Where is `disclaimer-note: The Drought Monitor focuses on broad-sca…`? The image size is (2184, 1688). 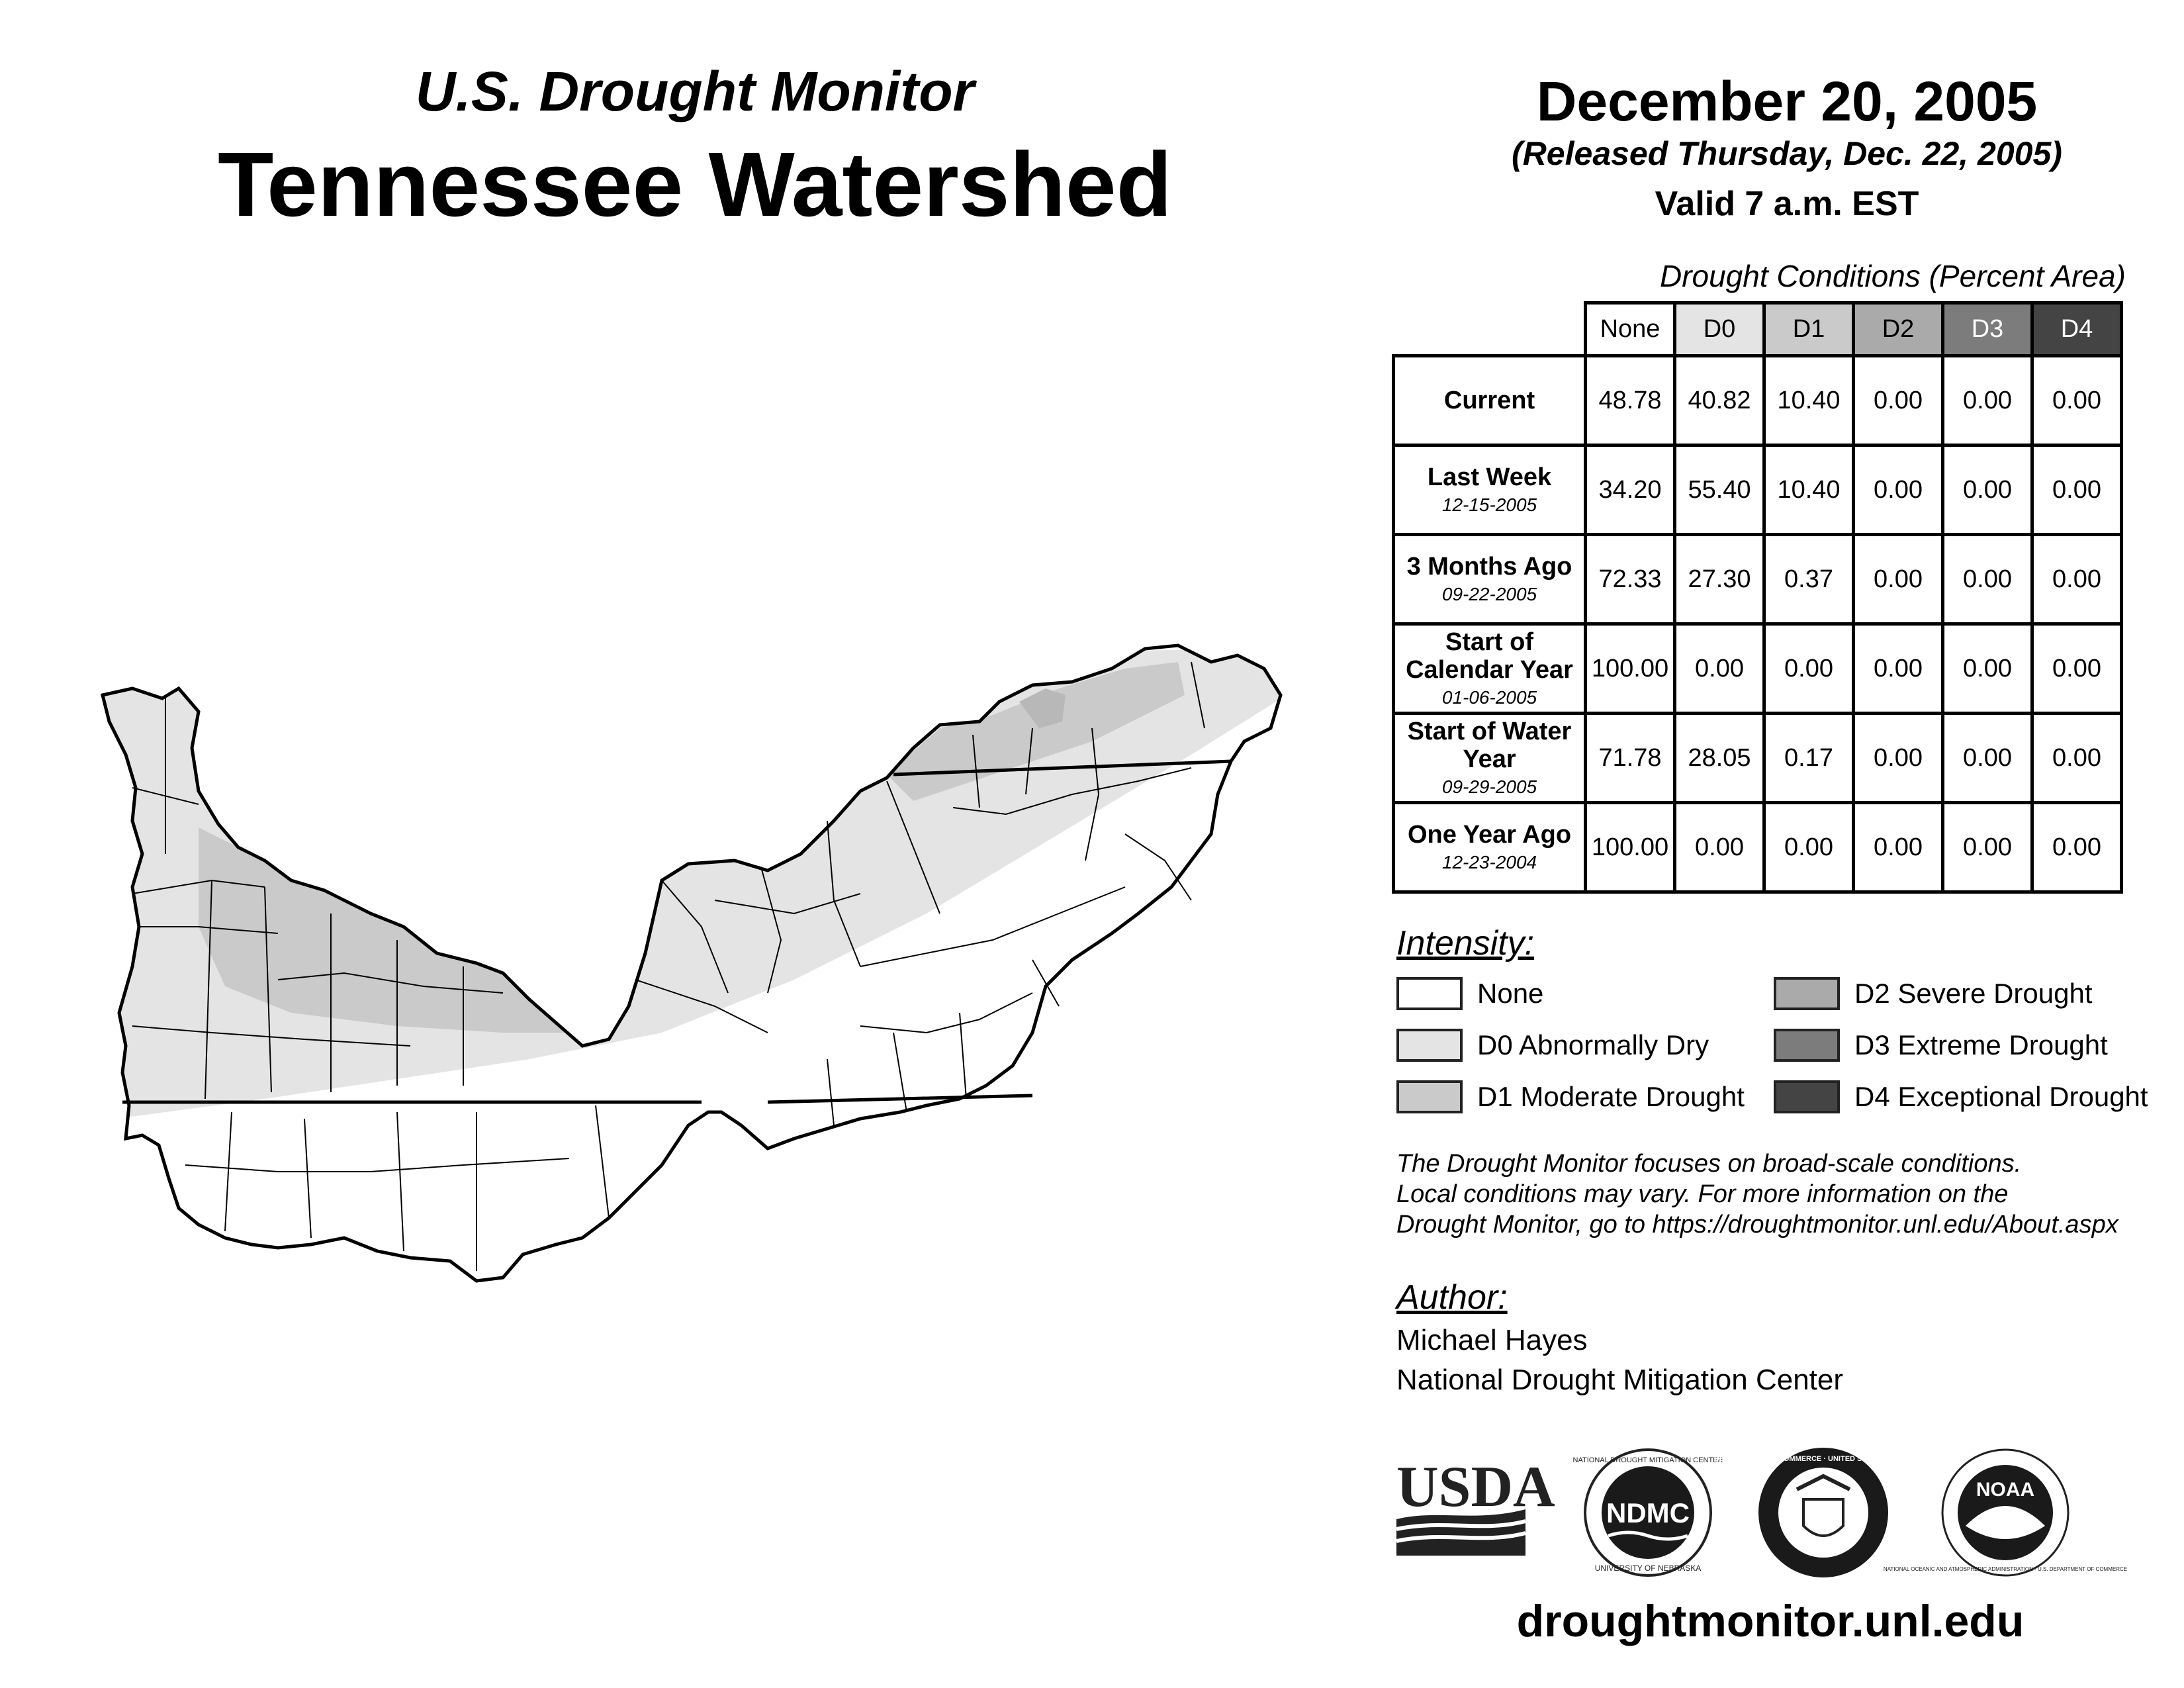
disclaimer-note: The Drought Monitor focuses on broad-sca… is located at coordinates (1757, 1194).